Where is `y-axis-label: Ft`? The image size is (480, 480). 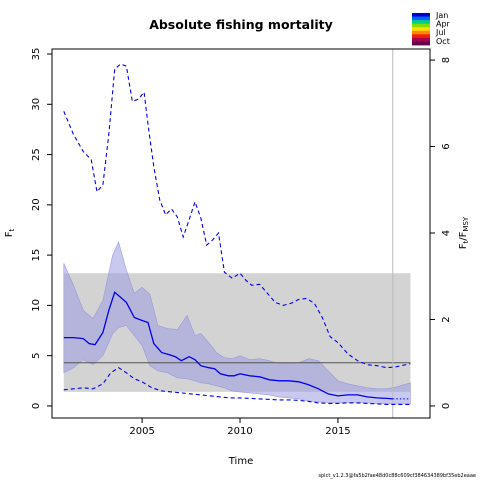
y-axis-label: Ft is located at coordinates (10, 232).